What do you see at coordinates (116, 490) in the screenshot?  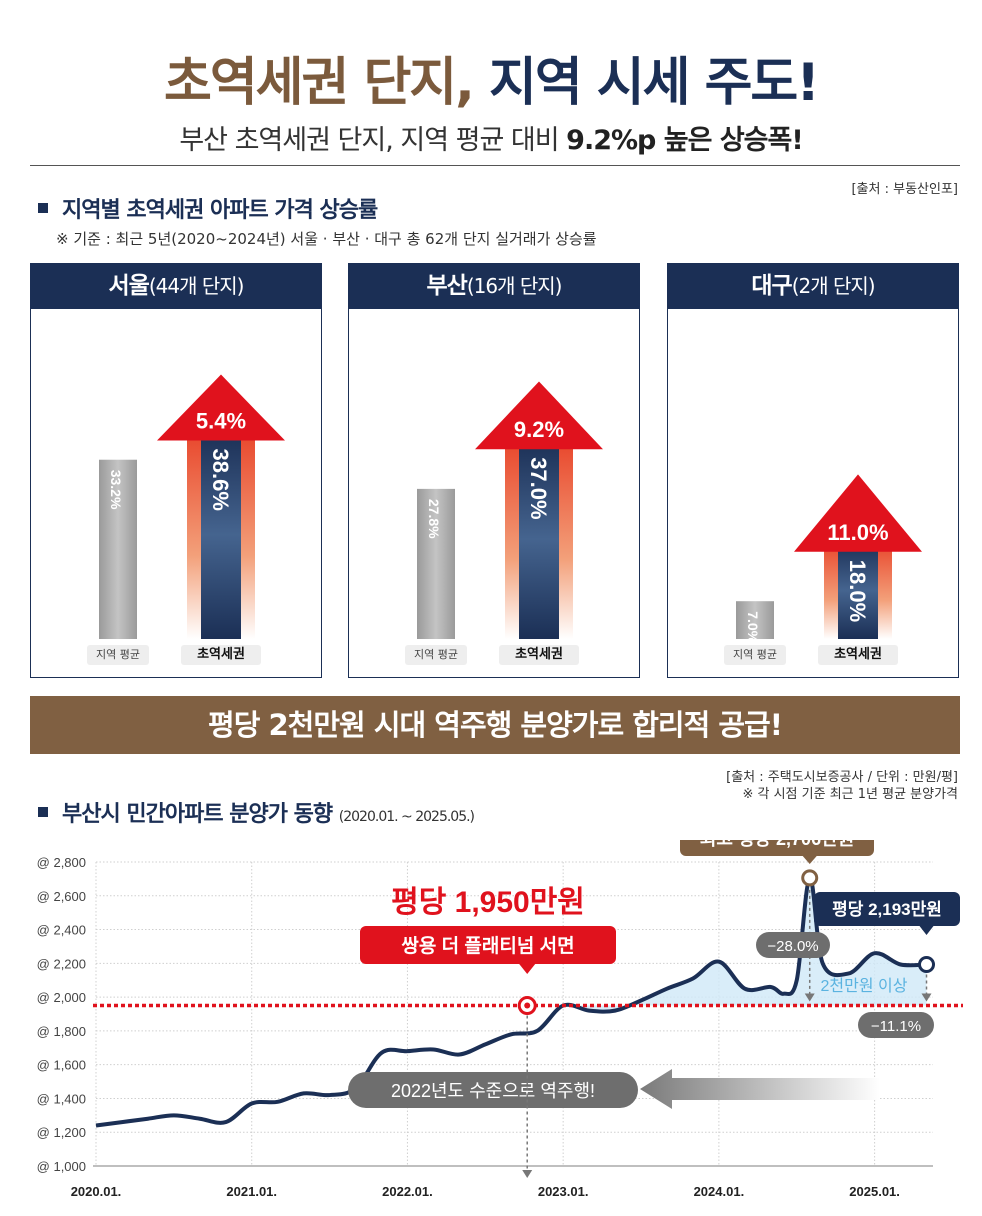 I see `avg-bar-label: 33.2%` at bounding box center [116, 490].